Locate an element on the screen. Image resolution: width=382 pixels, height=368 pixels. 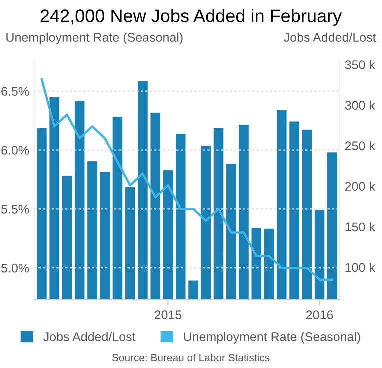
y2-tick-label: 100 k is located at coordinates (361, 267).